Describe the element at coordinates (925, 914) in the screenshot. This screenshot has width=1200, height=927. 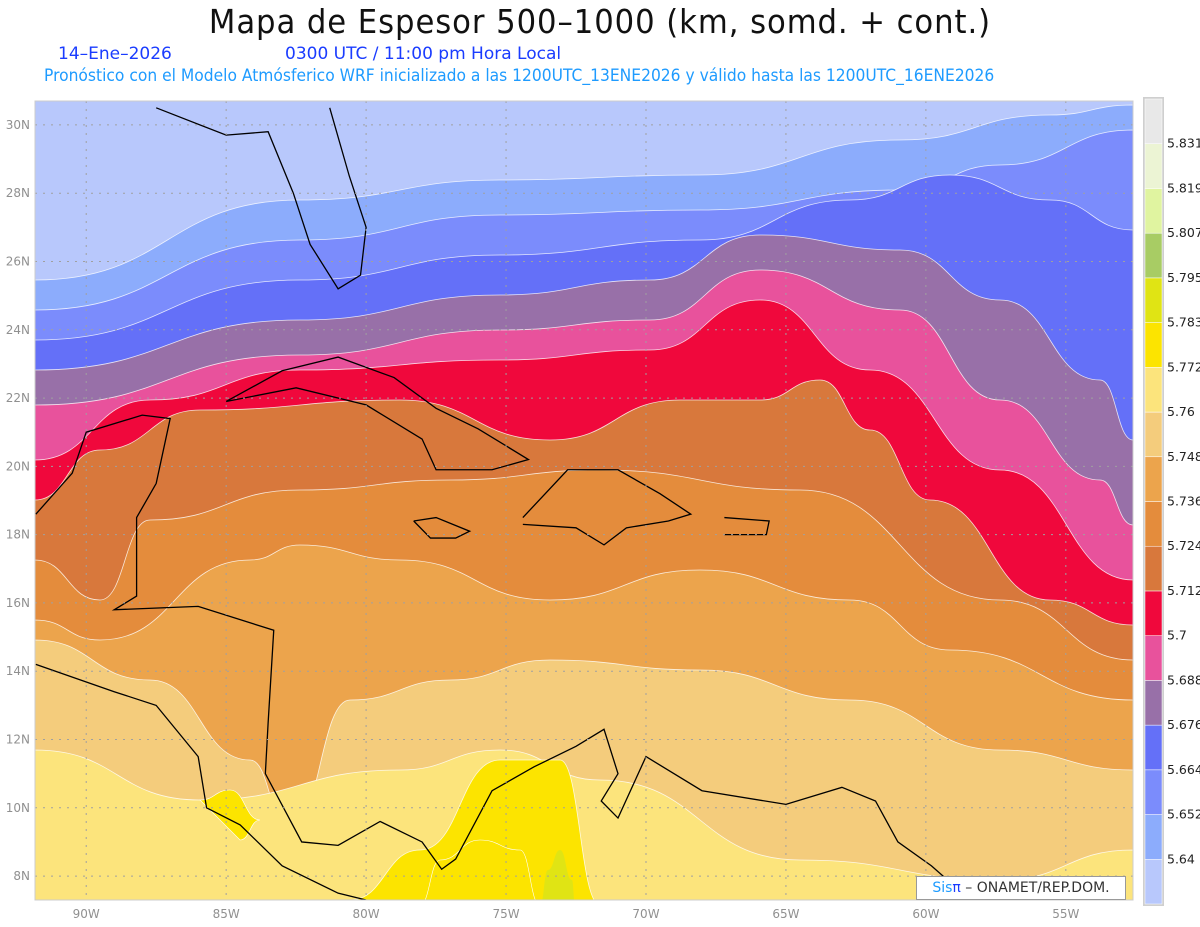
I see `lon-tick-label: 60W` at that location.